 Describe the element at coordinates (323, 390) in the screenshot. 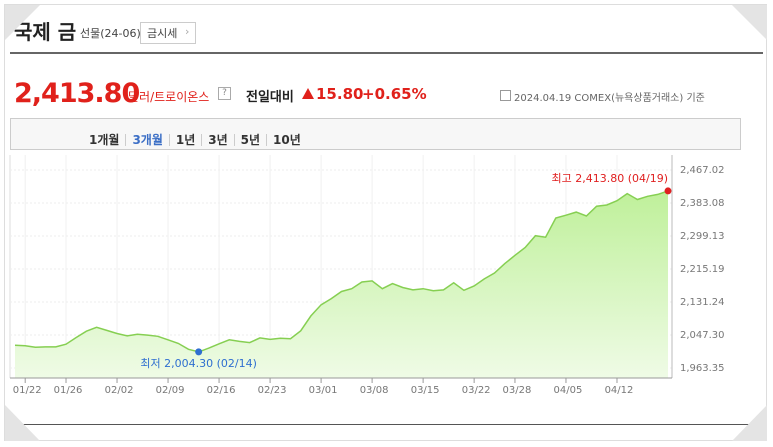

I see `x-tick-label: 03/01` at that location.